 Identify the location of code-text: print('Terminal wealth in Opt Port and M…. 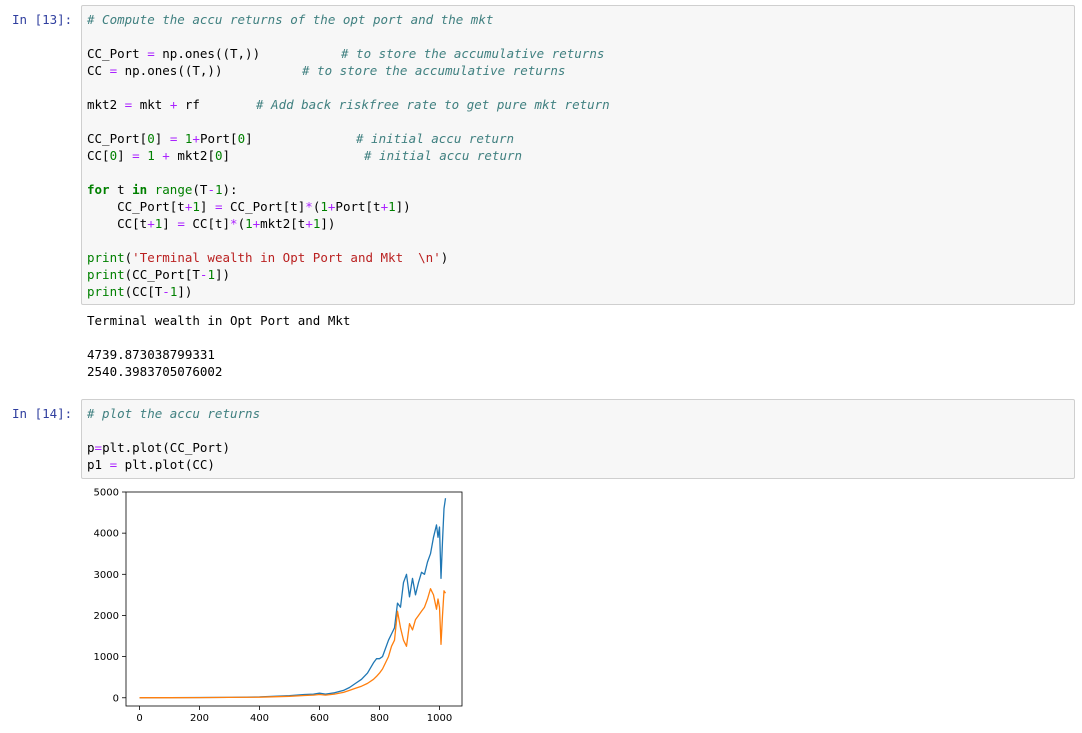
(268, 257).